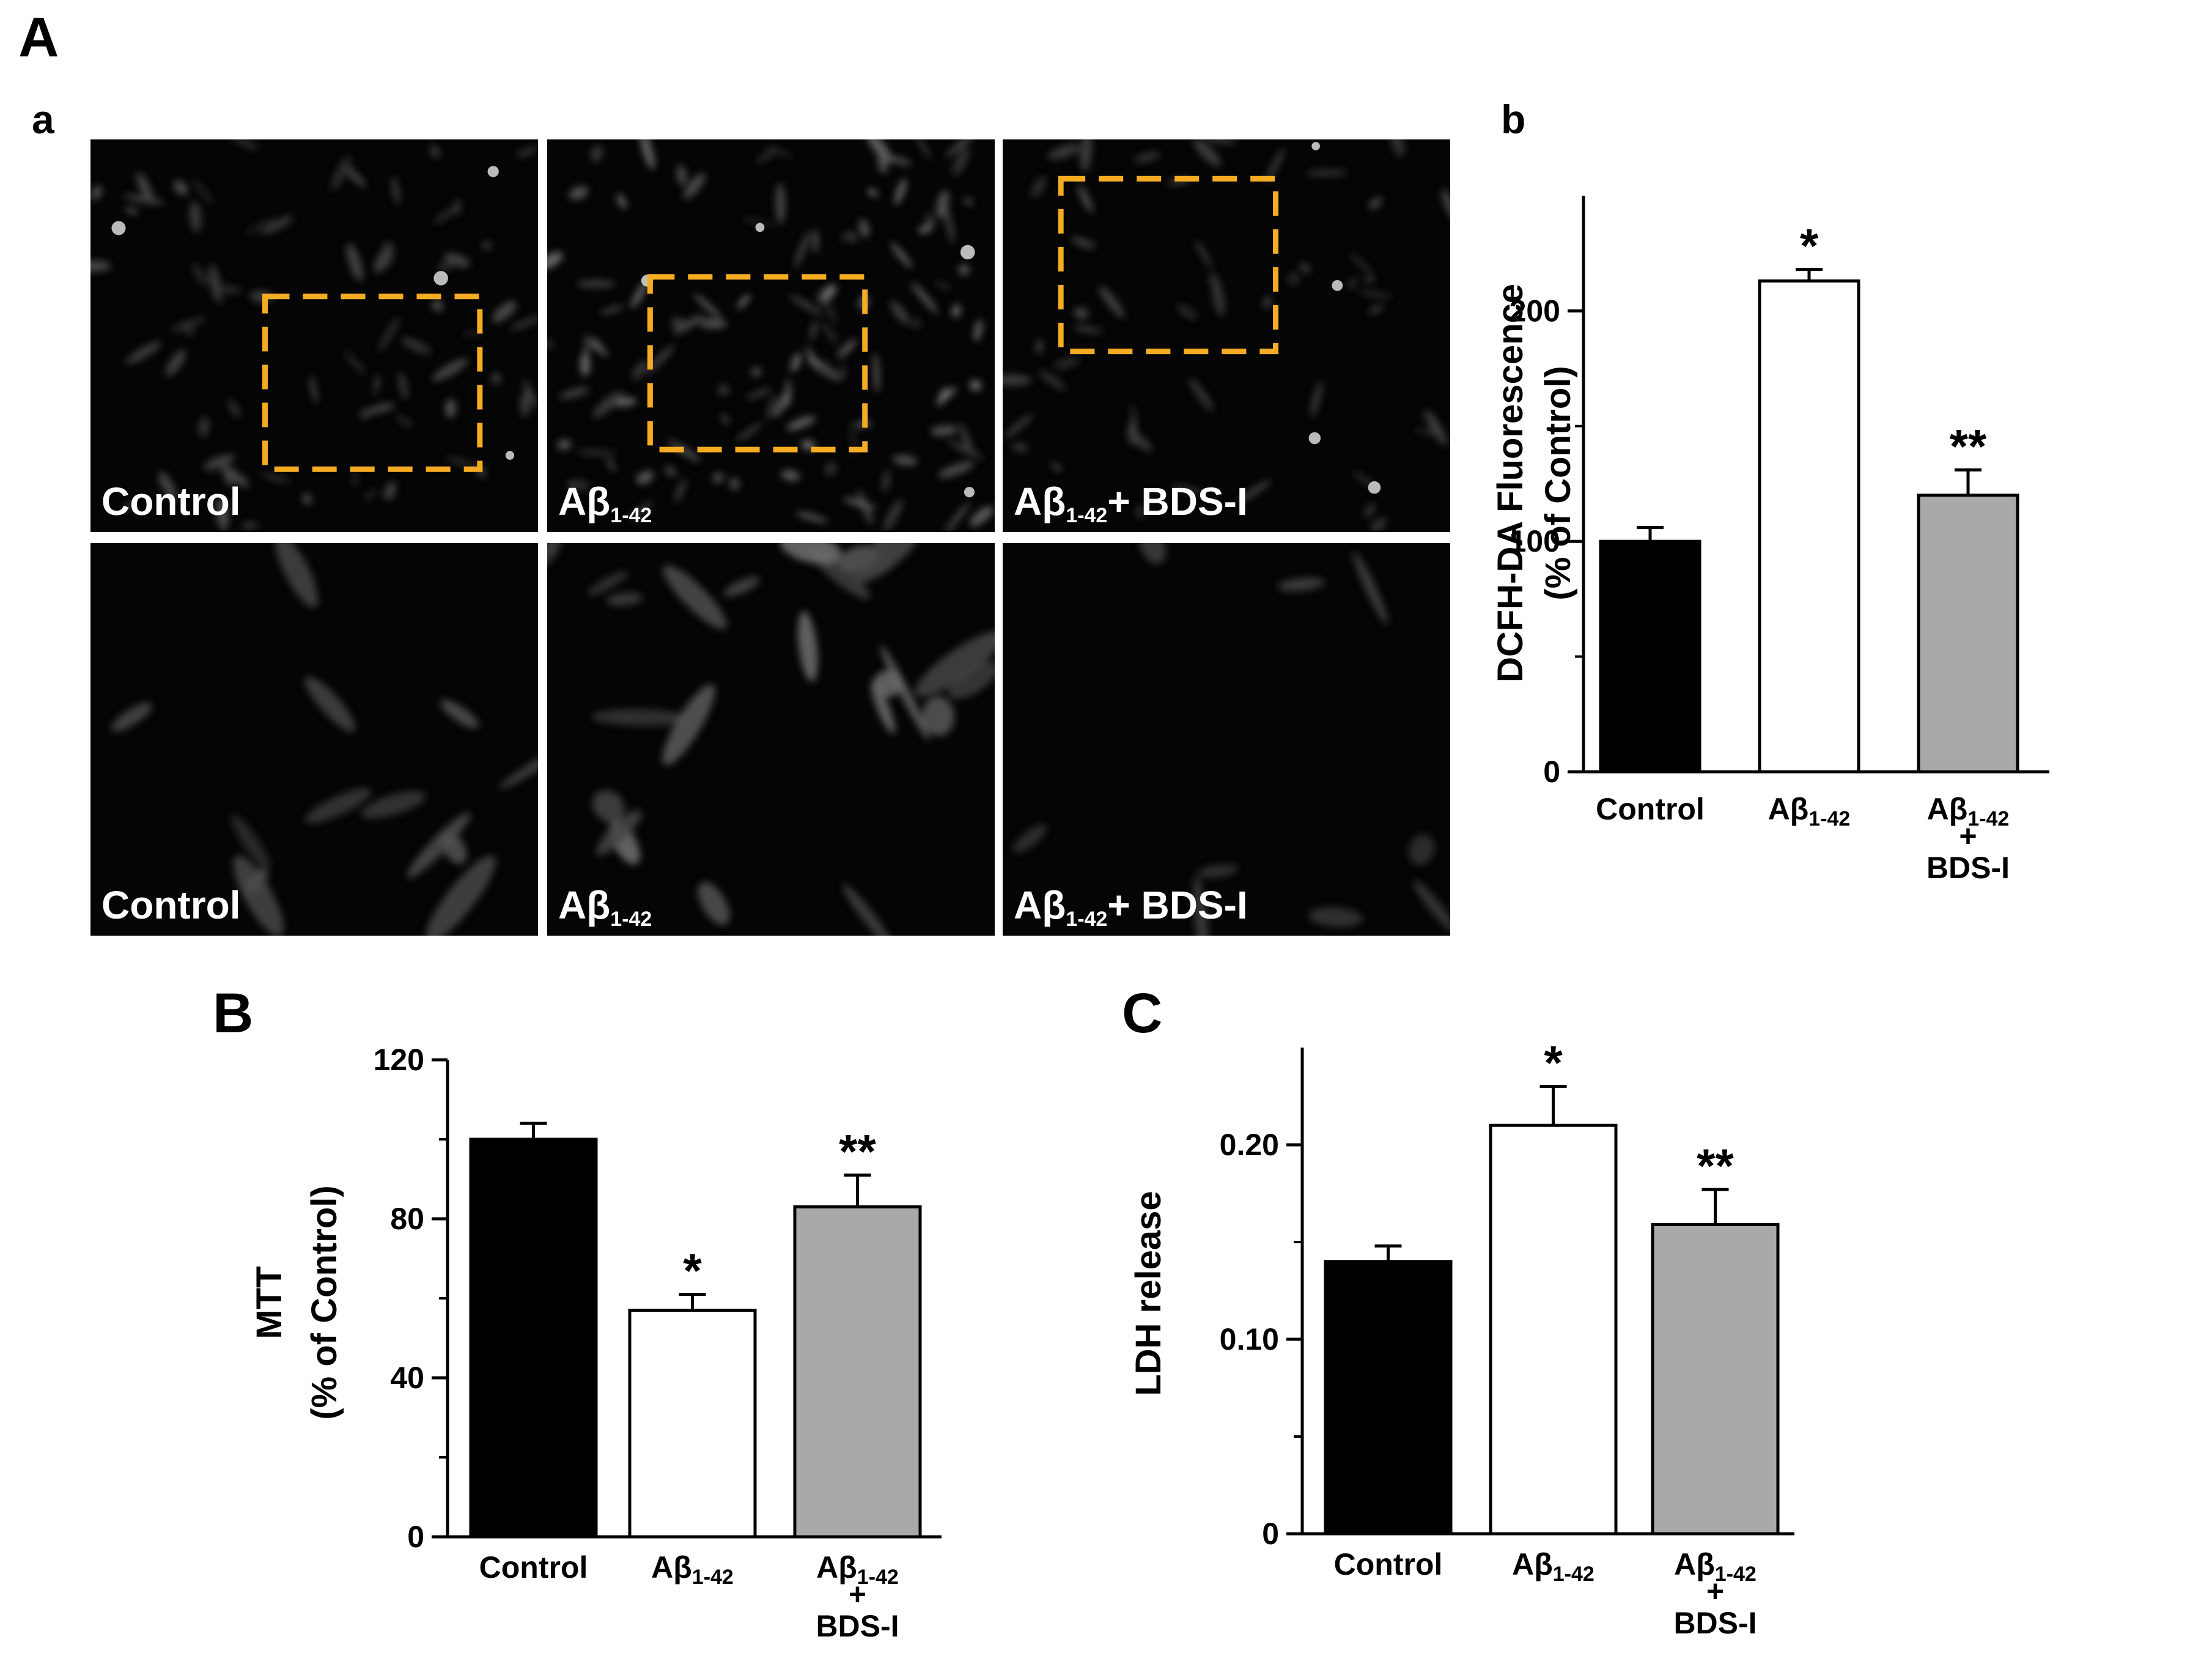 This screenshot has height=1653, width=2212. Describe the element at coordinates (1535, 311) in the screenshot. I see `y-tick-label: 200` at that location.